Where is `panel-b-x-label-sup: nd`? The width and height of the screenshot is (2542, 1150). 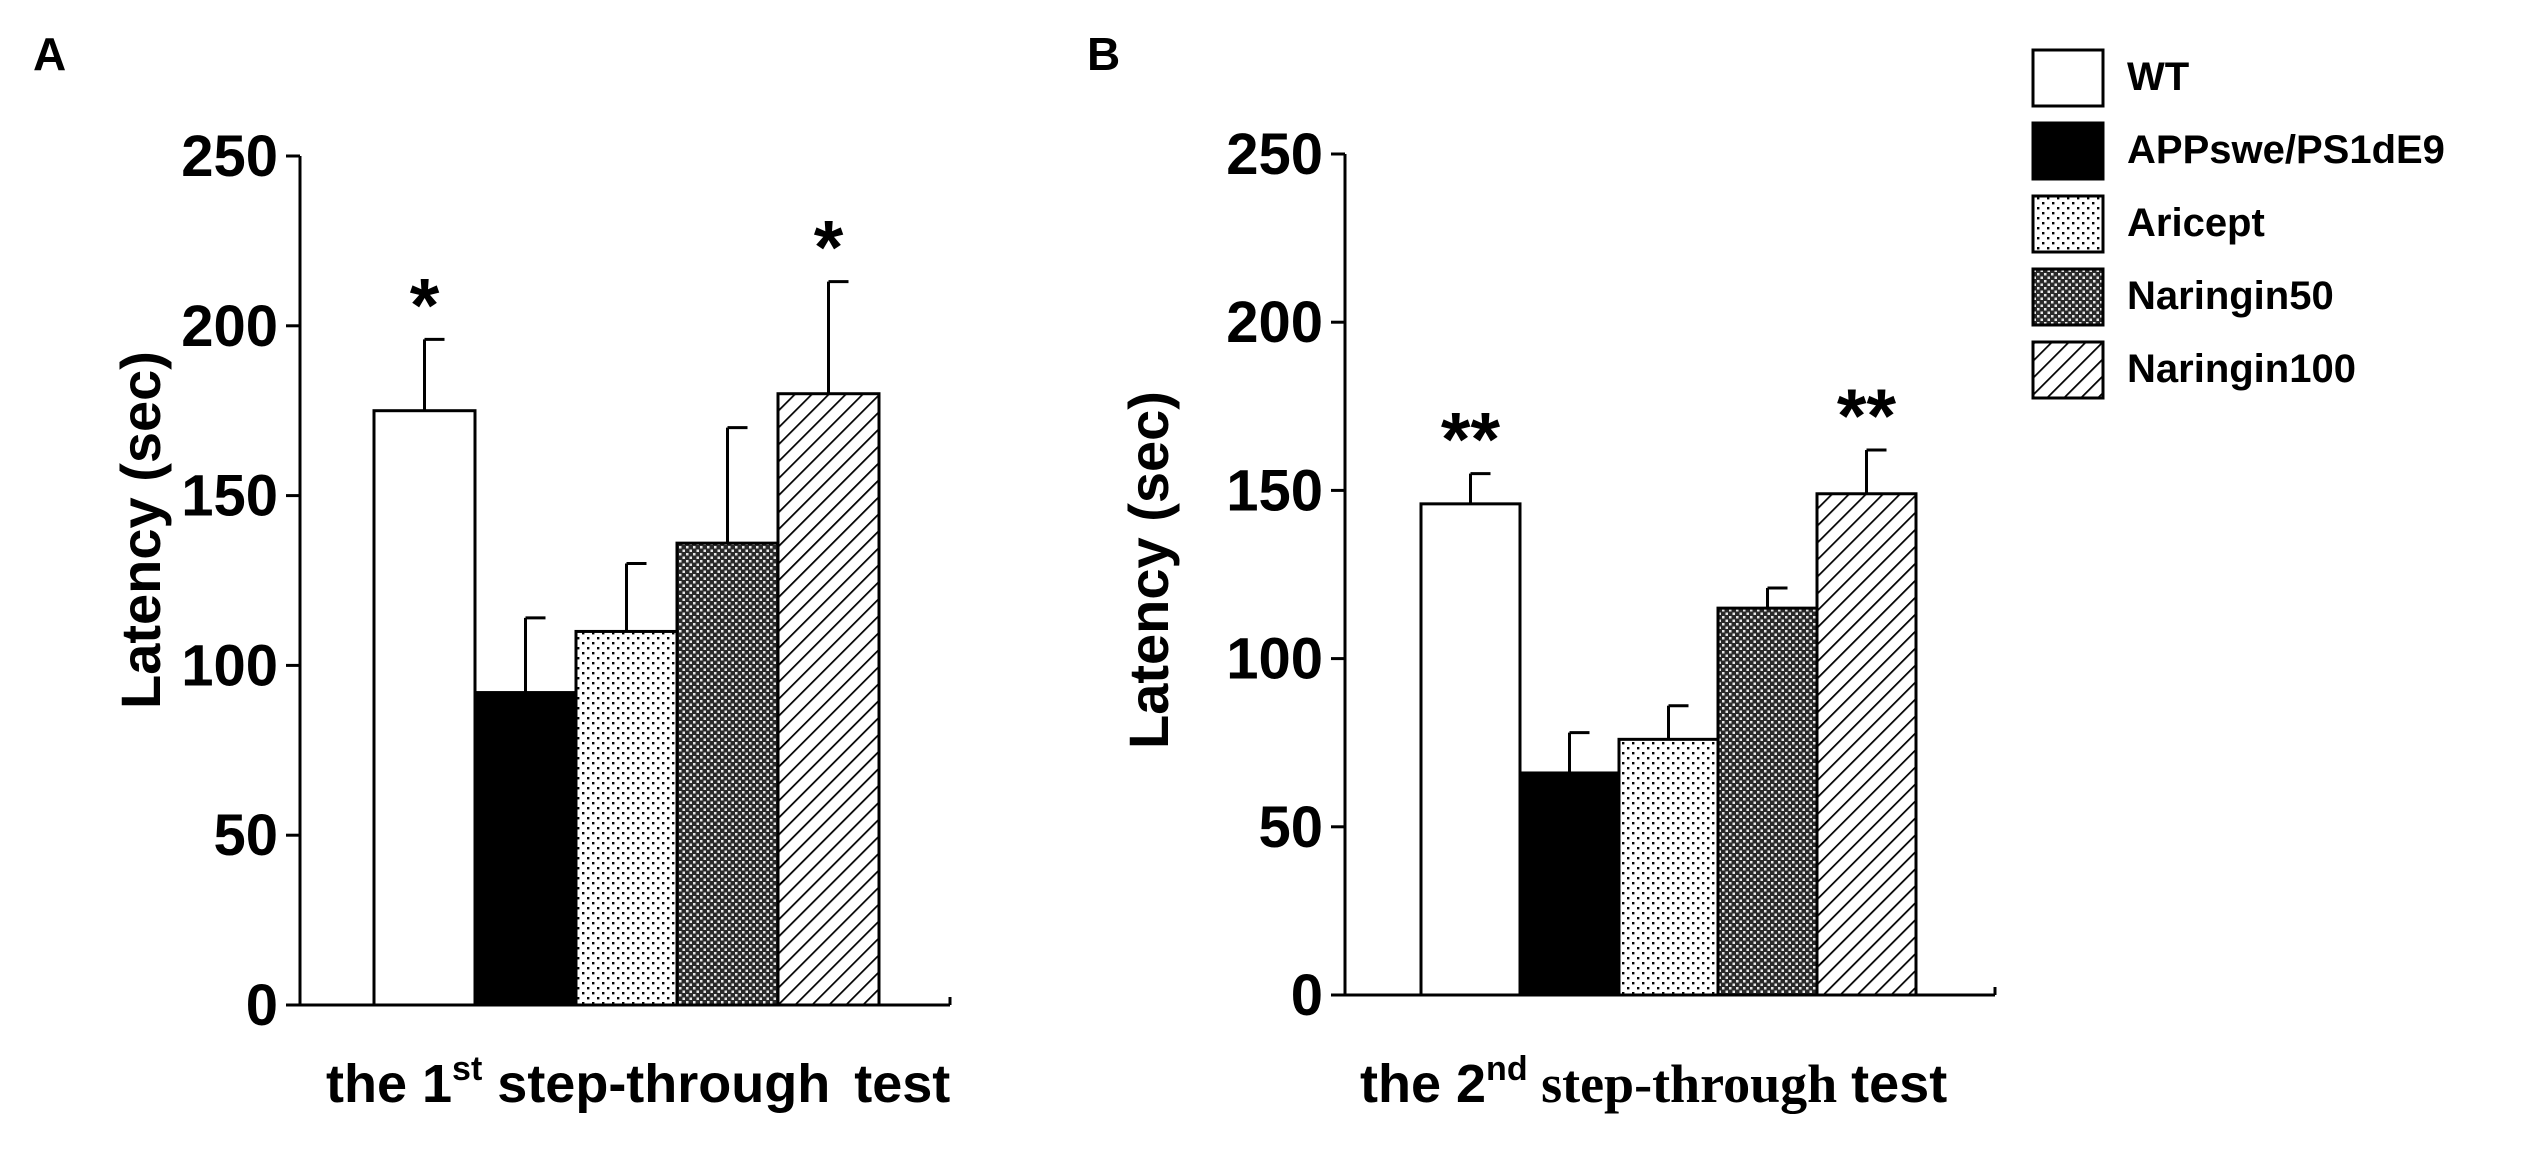
panel-b-x-label-sup: nd is located at coordinates (1507, 1069).